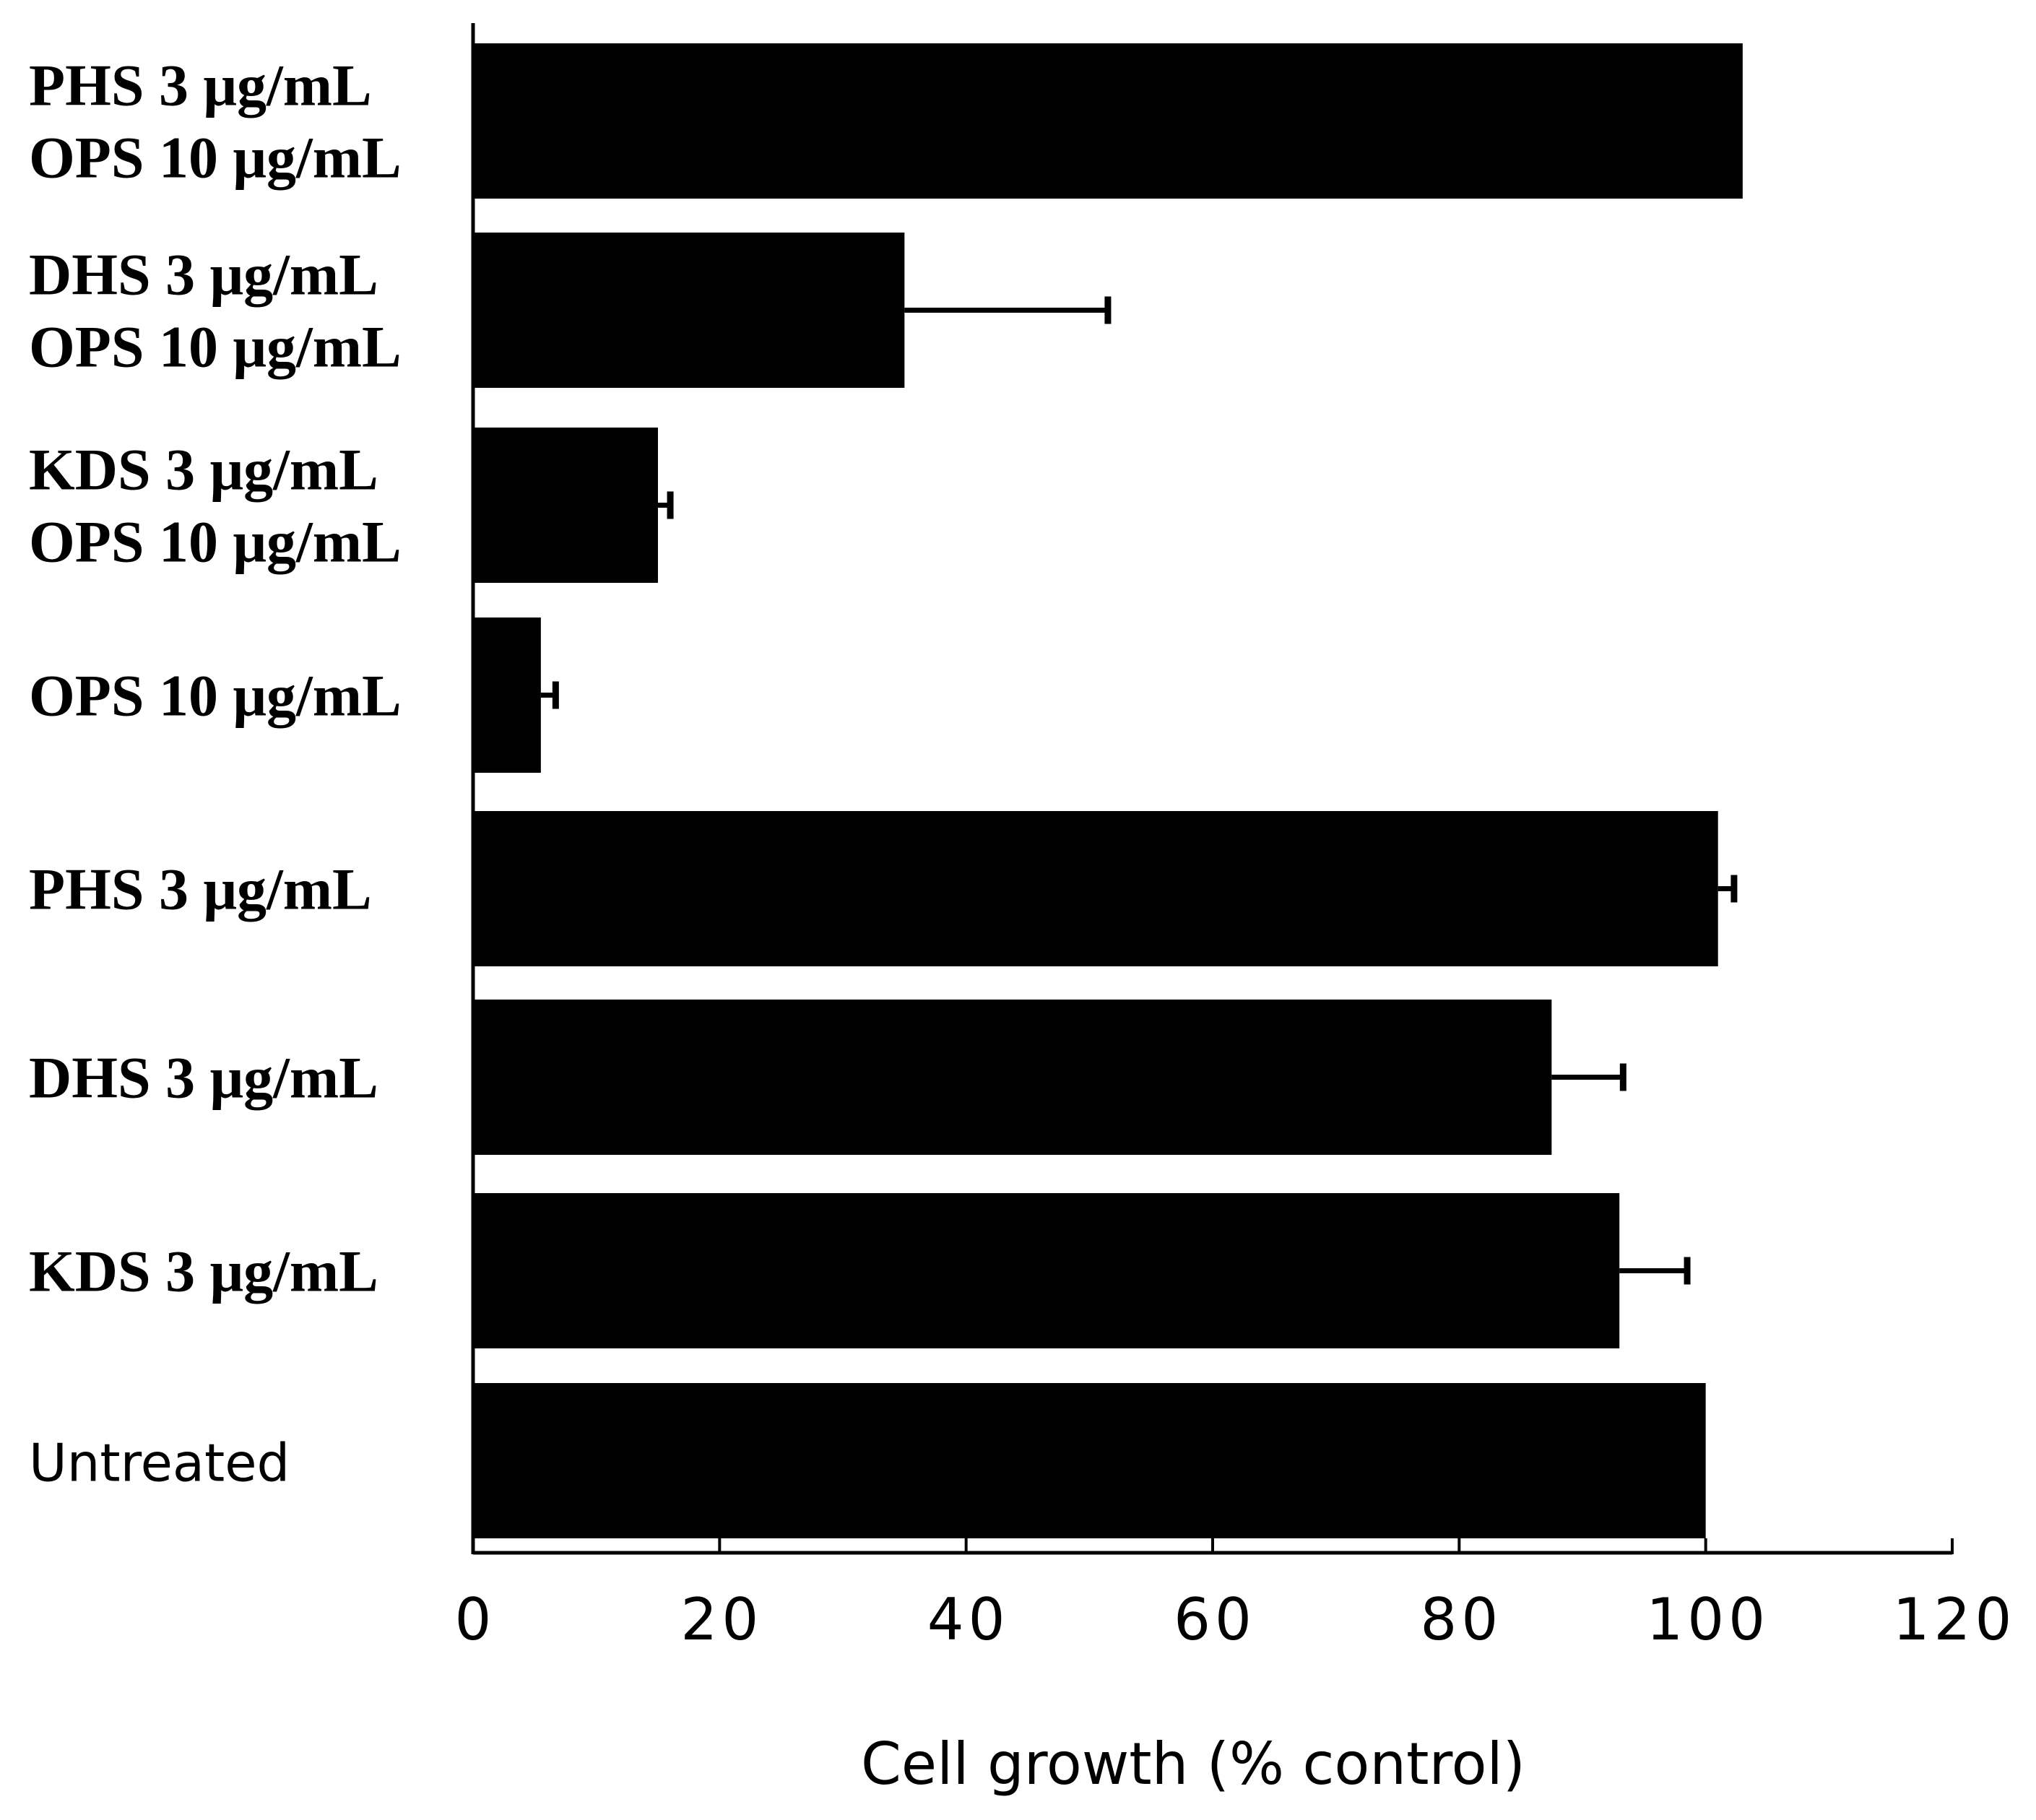 The height and width of the screenshot is (1820, 2036). Describe the element at coordinates (968, 1619) in the screenshot. I see `x-tick-label: 40` at that location.